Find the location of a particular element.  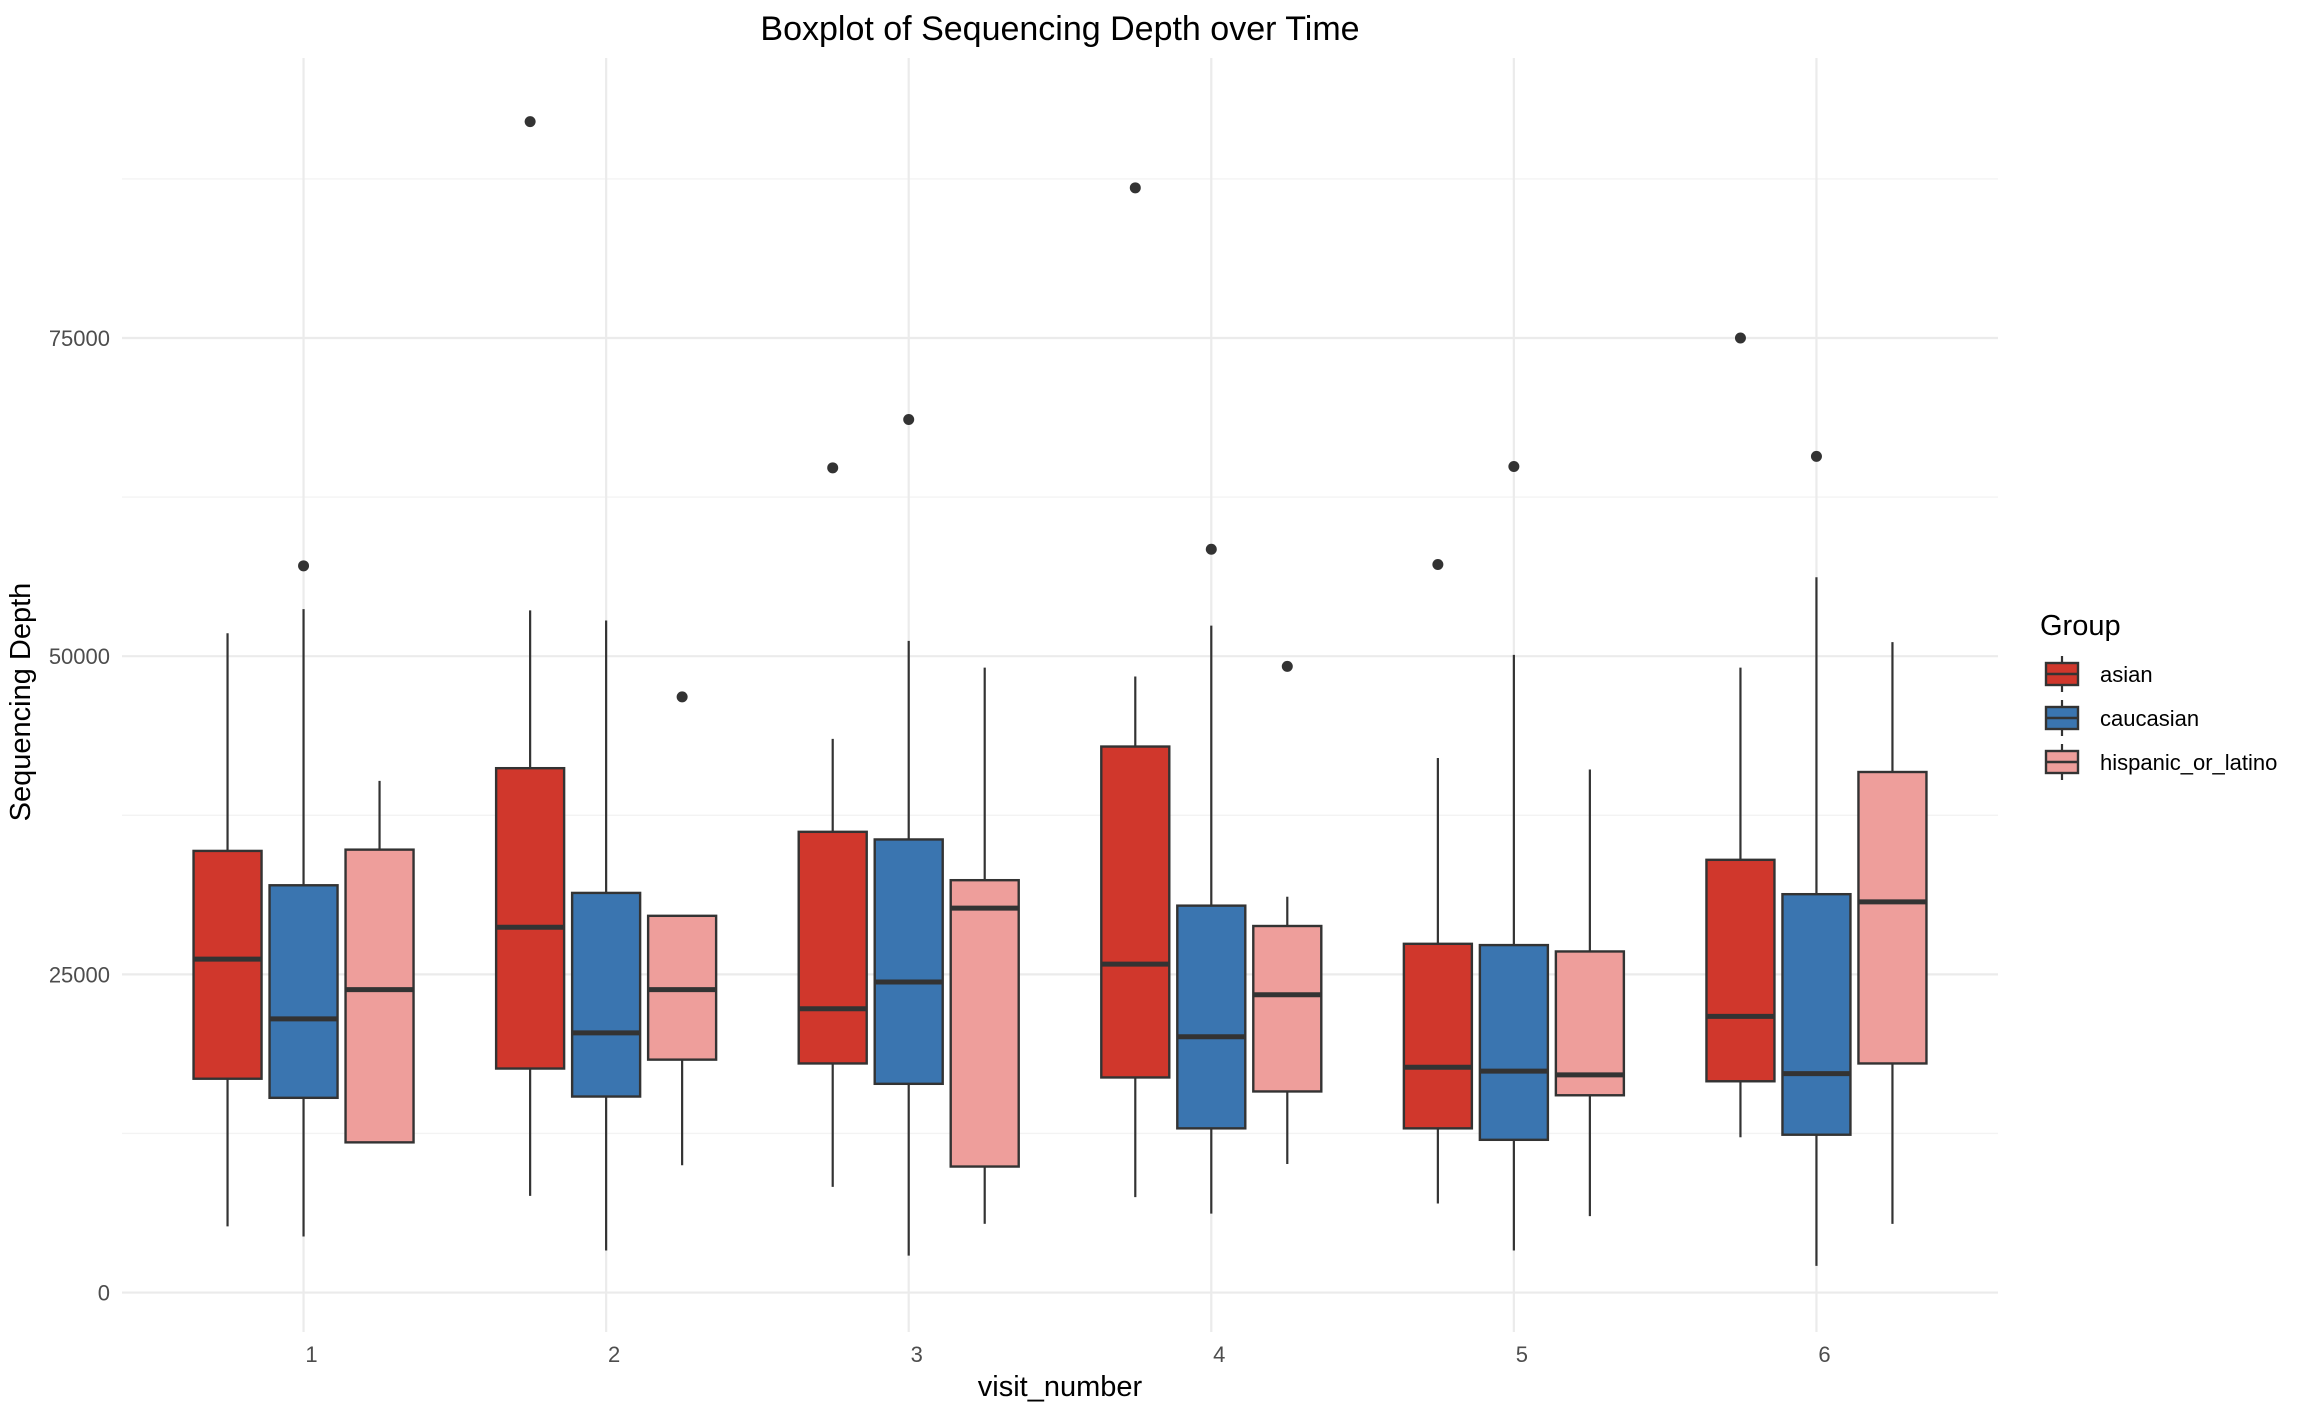

legend-title: Group is located at coordinates (2080, 626).